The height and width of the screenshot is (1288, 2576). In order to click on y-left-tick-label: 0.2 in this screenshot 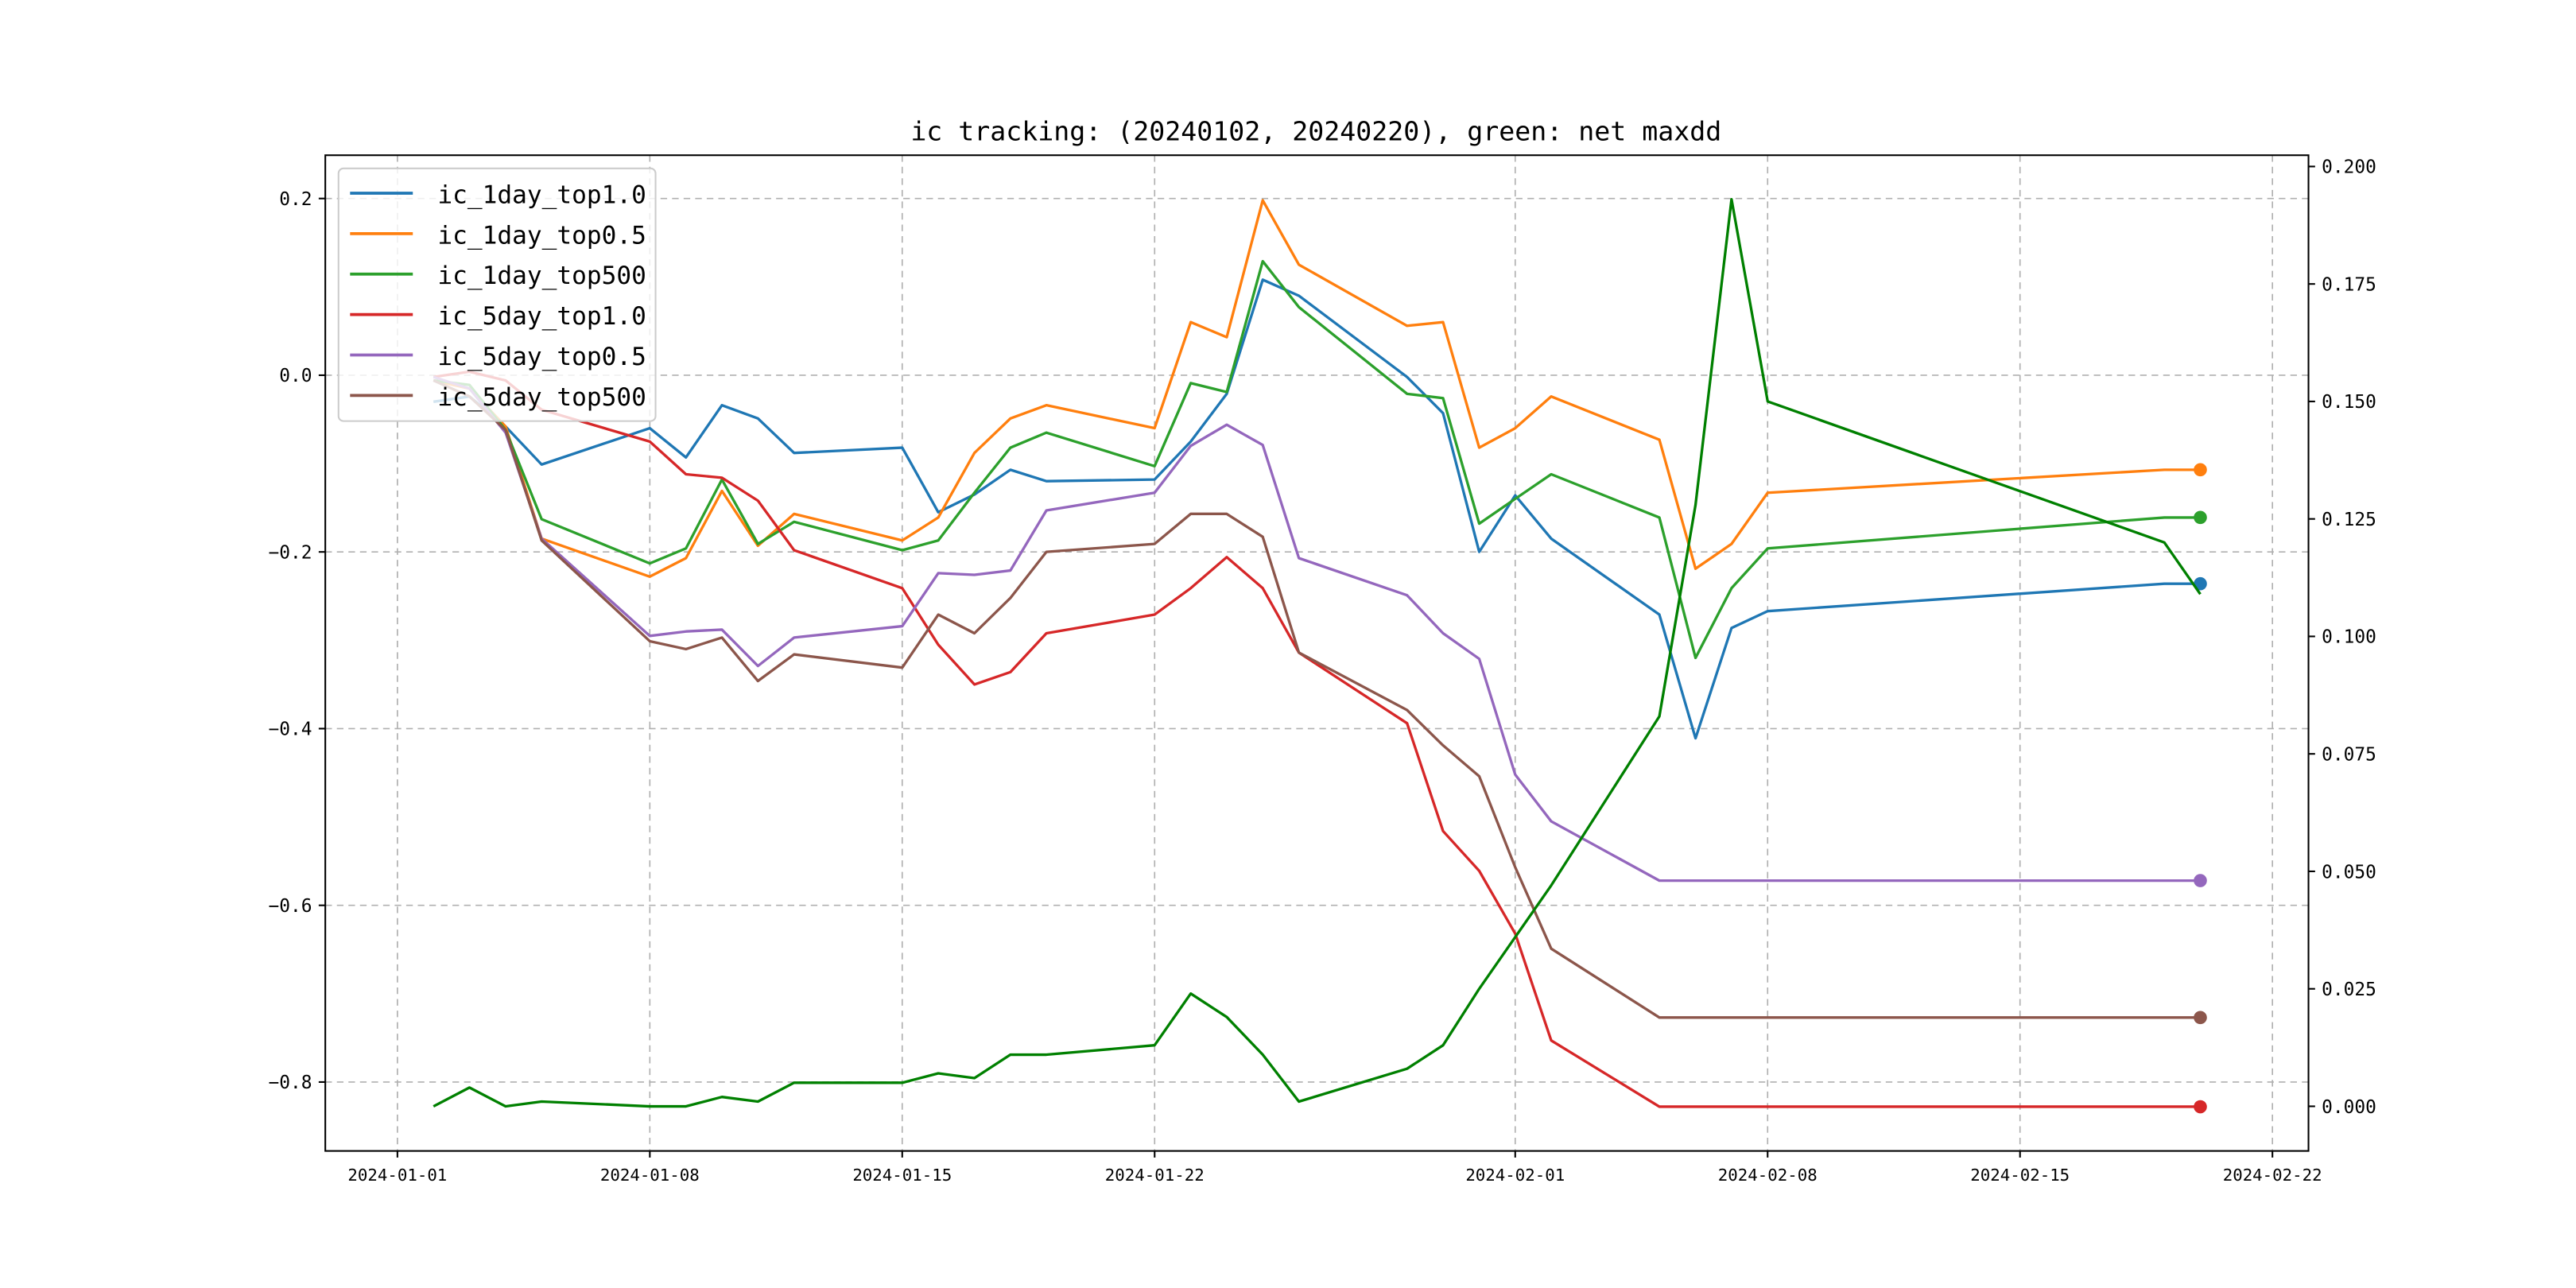, I will do `click(295, 200)`.